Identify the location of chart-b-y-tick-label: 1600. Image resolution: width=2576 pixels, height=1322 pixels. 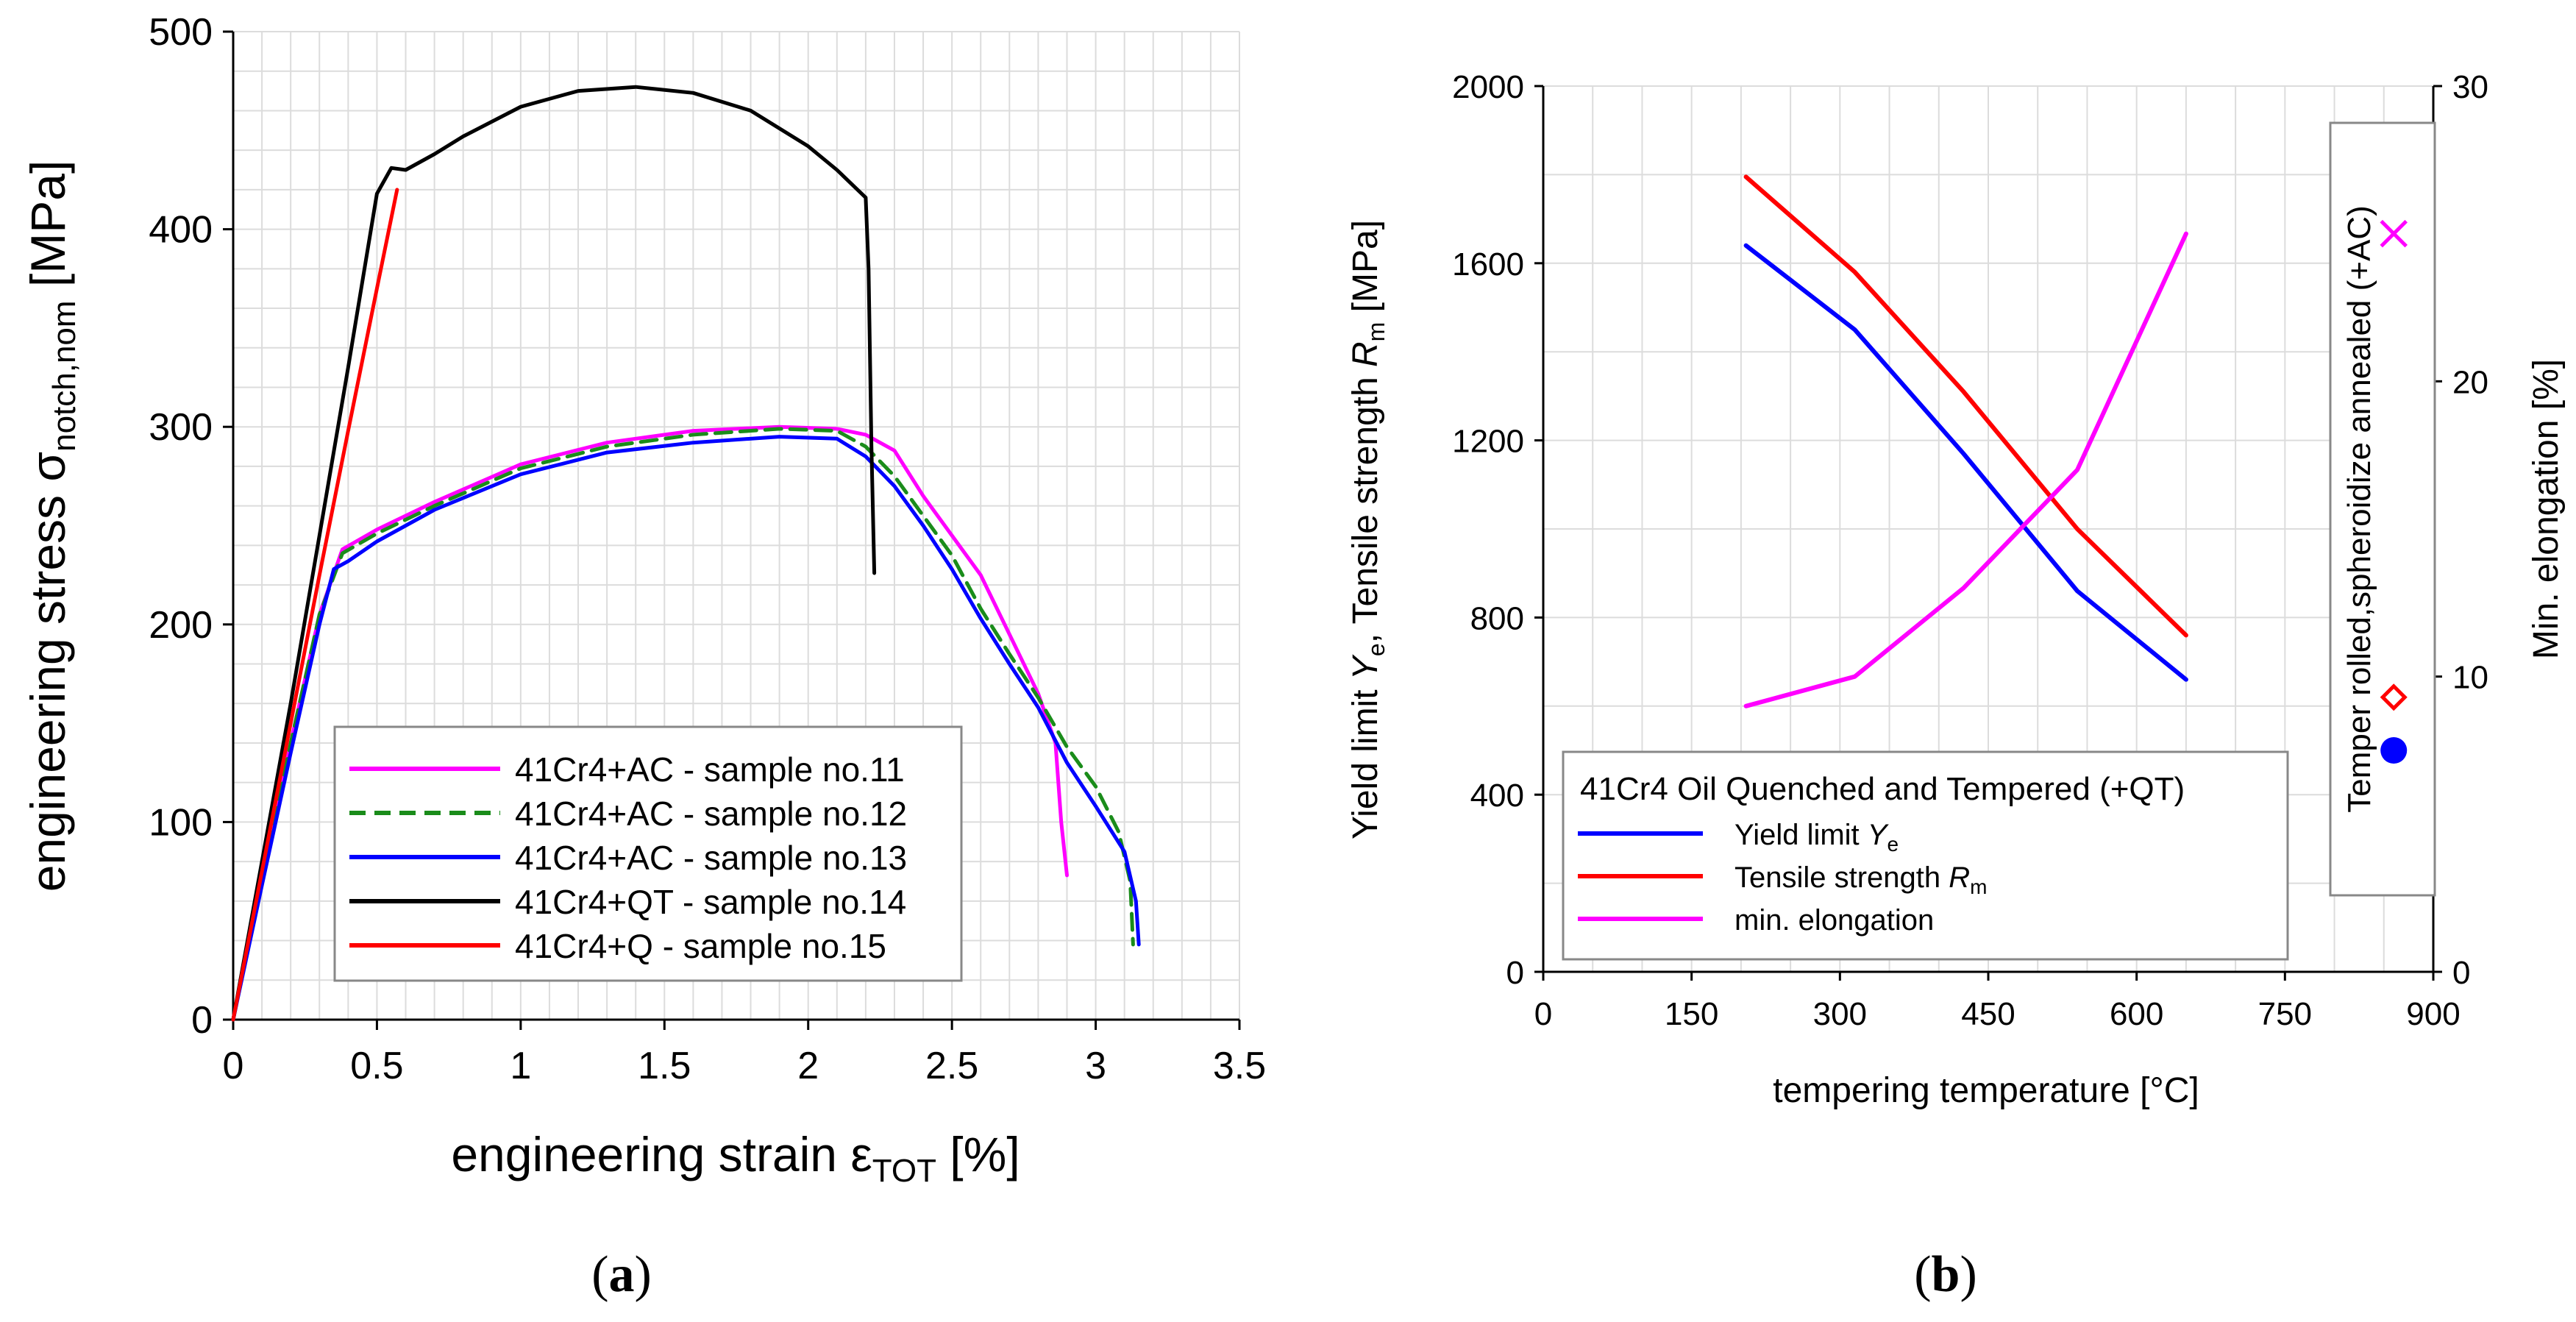
(1488, 264).